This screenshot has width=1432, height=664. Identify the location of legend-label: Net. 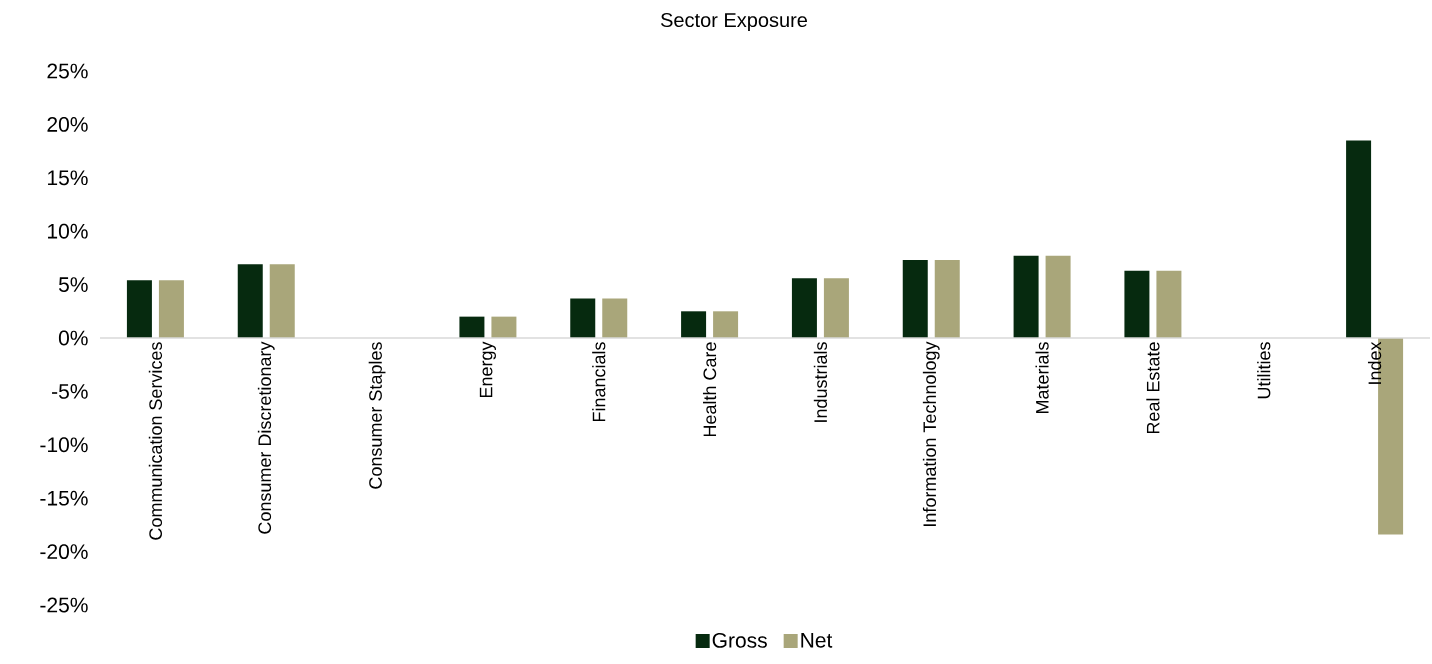
(817, 640).